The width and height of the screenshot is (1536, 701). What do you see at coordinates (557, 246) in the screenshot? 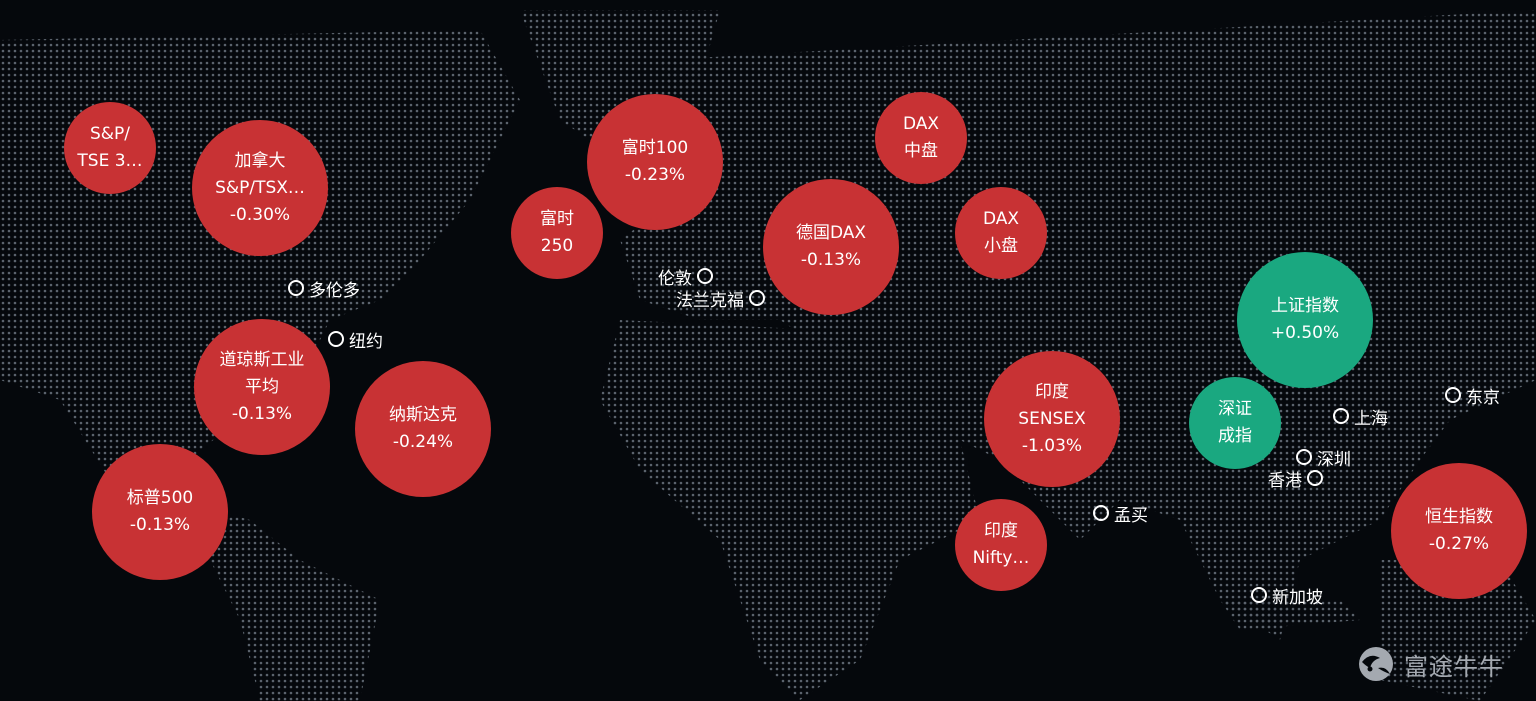
I see `index-name: 250` at bounding box center [557, 246].